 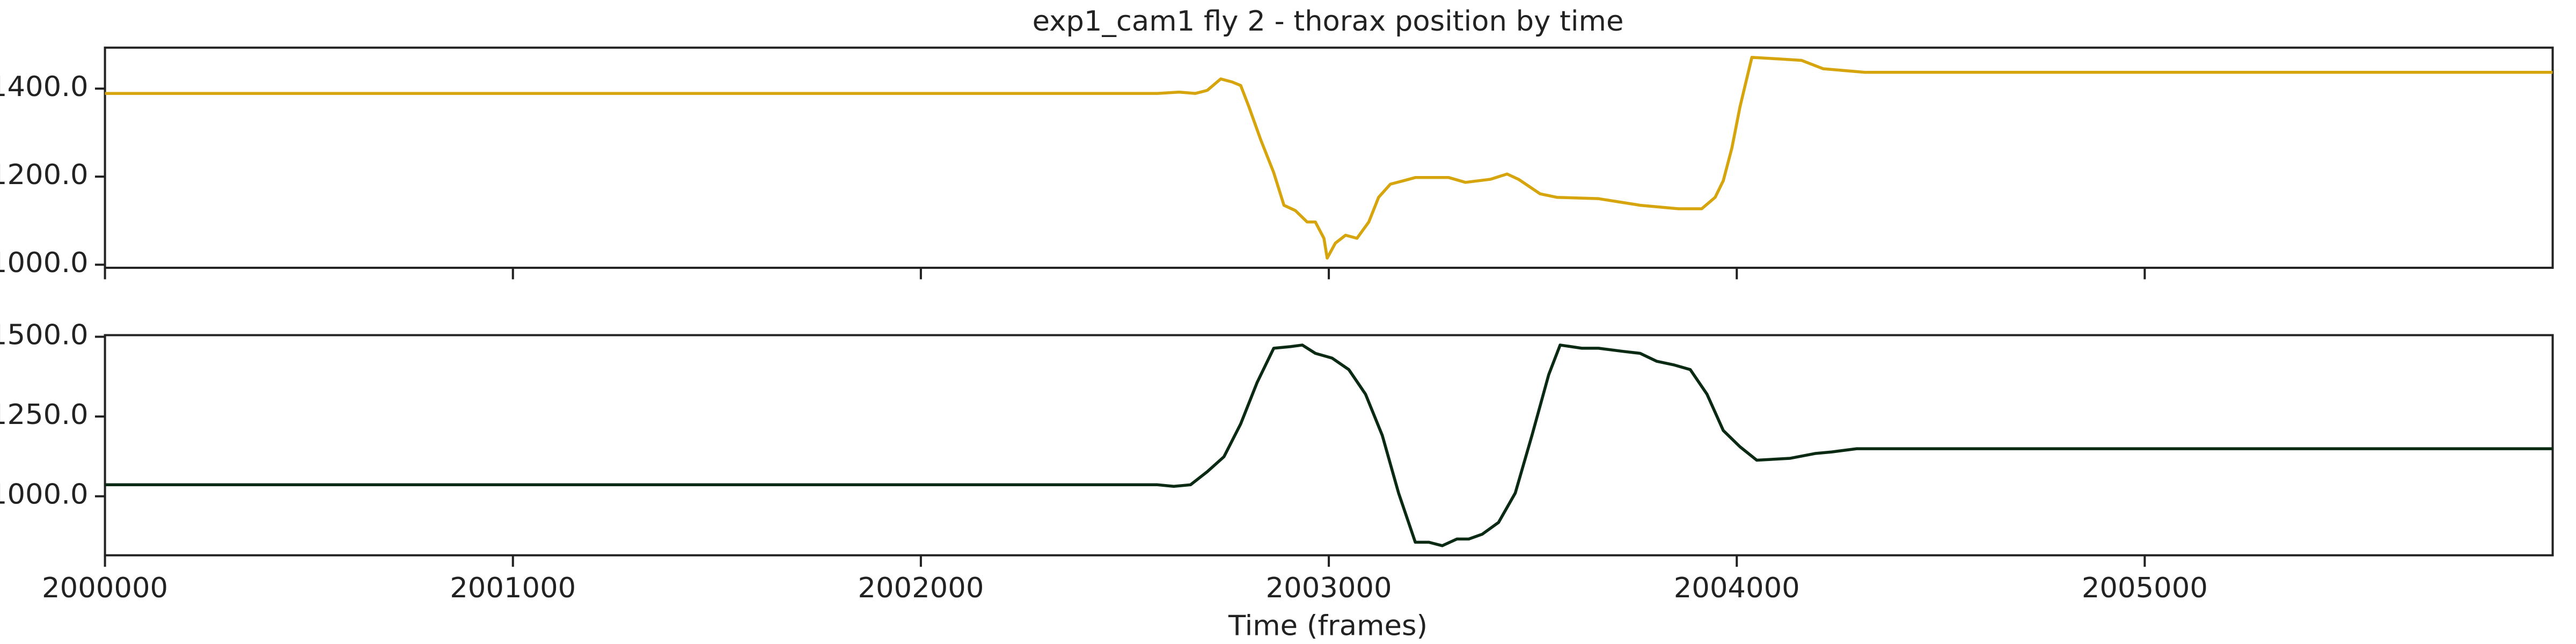 I want to click on y-tick-label: 1250.0, so click(x=44, y=414).